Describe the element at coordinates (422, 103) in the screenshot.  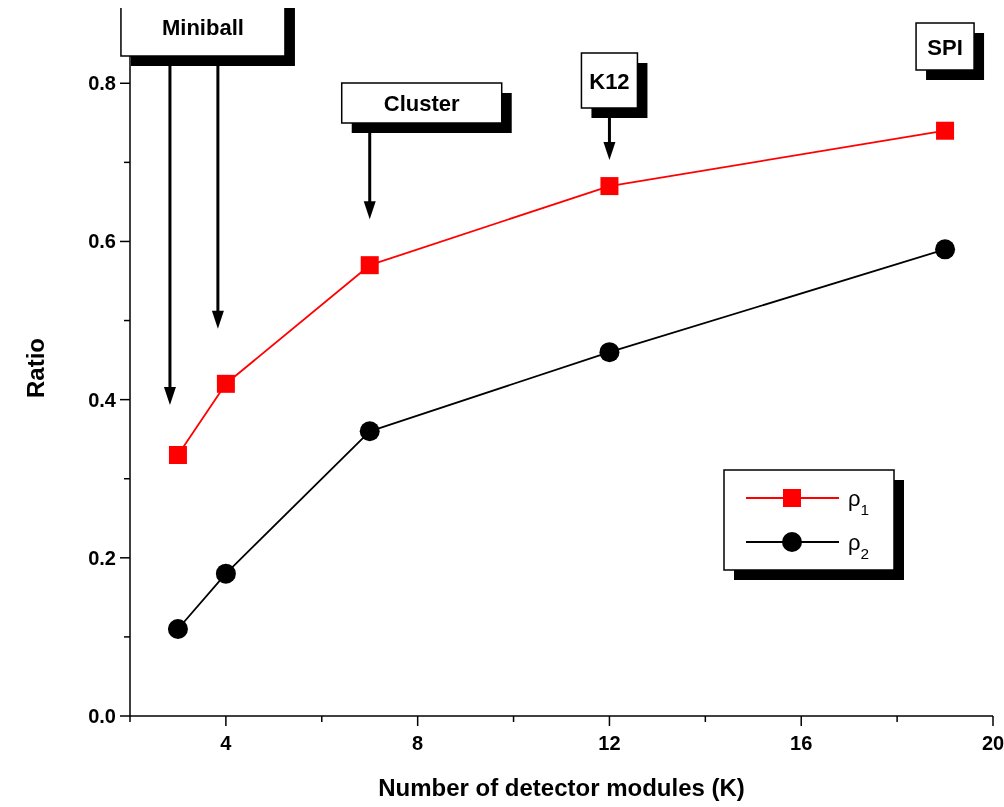
I see `annotation: Cluster` at that location.